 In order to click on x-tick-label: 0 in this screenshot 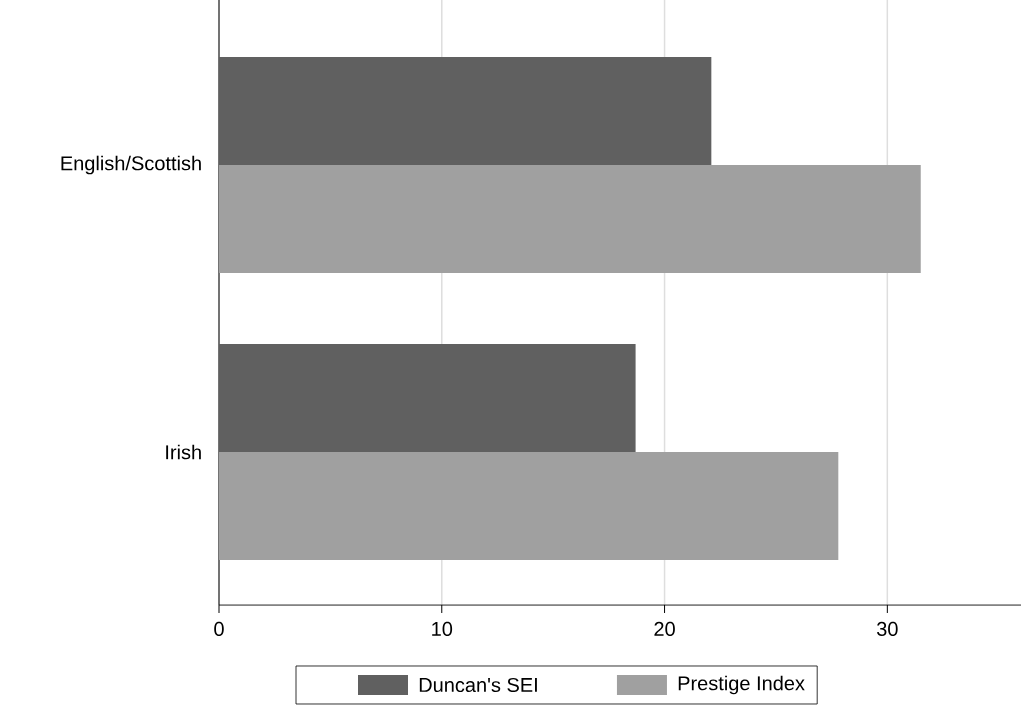, I will do `click(219, 628)`.